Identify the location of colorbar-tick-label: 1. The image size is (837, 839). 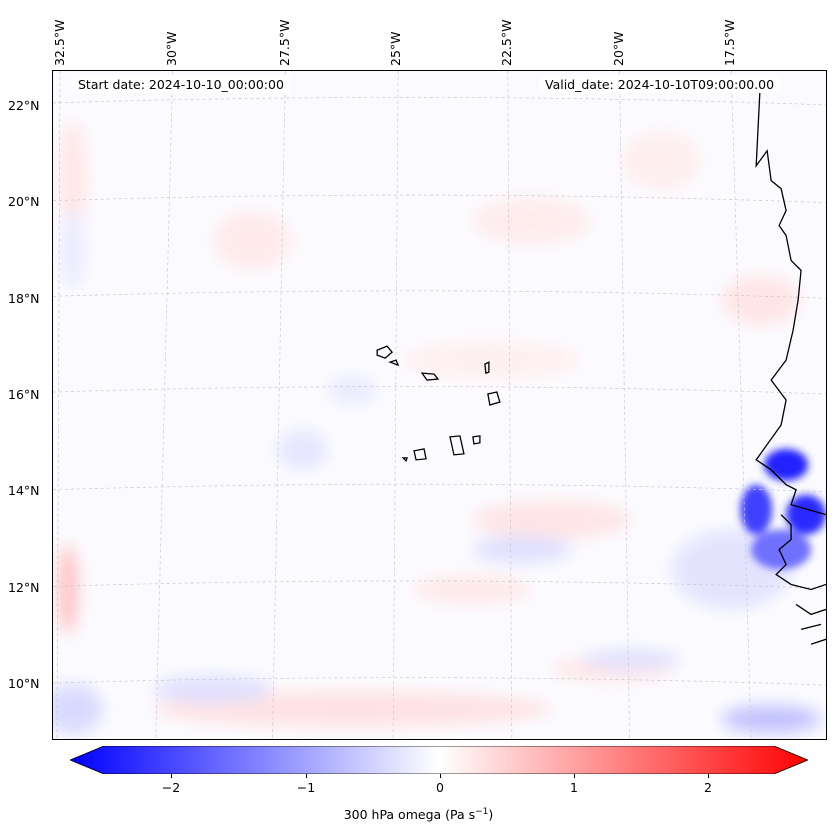
(574, 787).